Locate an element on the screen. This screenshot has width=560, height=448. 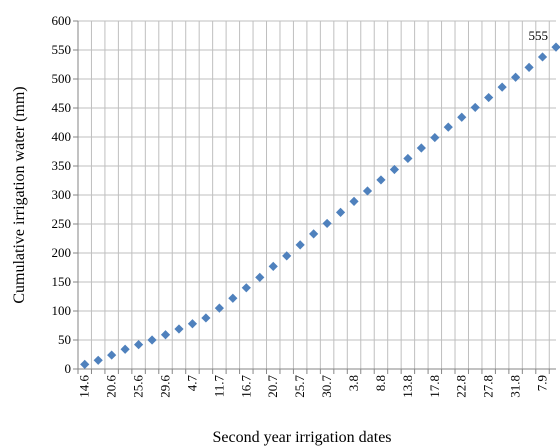
y-tick-label: 0 is located at coordinates (68, 368).